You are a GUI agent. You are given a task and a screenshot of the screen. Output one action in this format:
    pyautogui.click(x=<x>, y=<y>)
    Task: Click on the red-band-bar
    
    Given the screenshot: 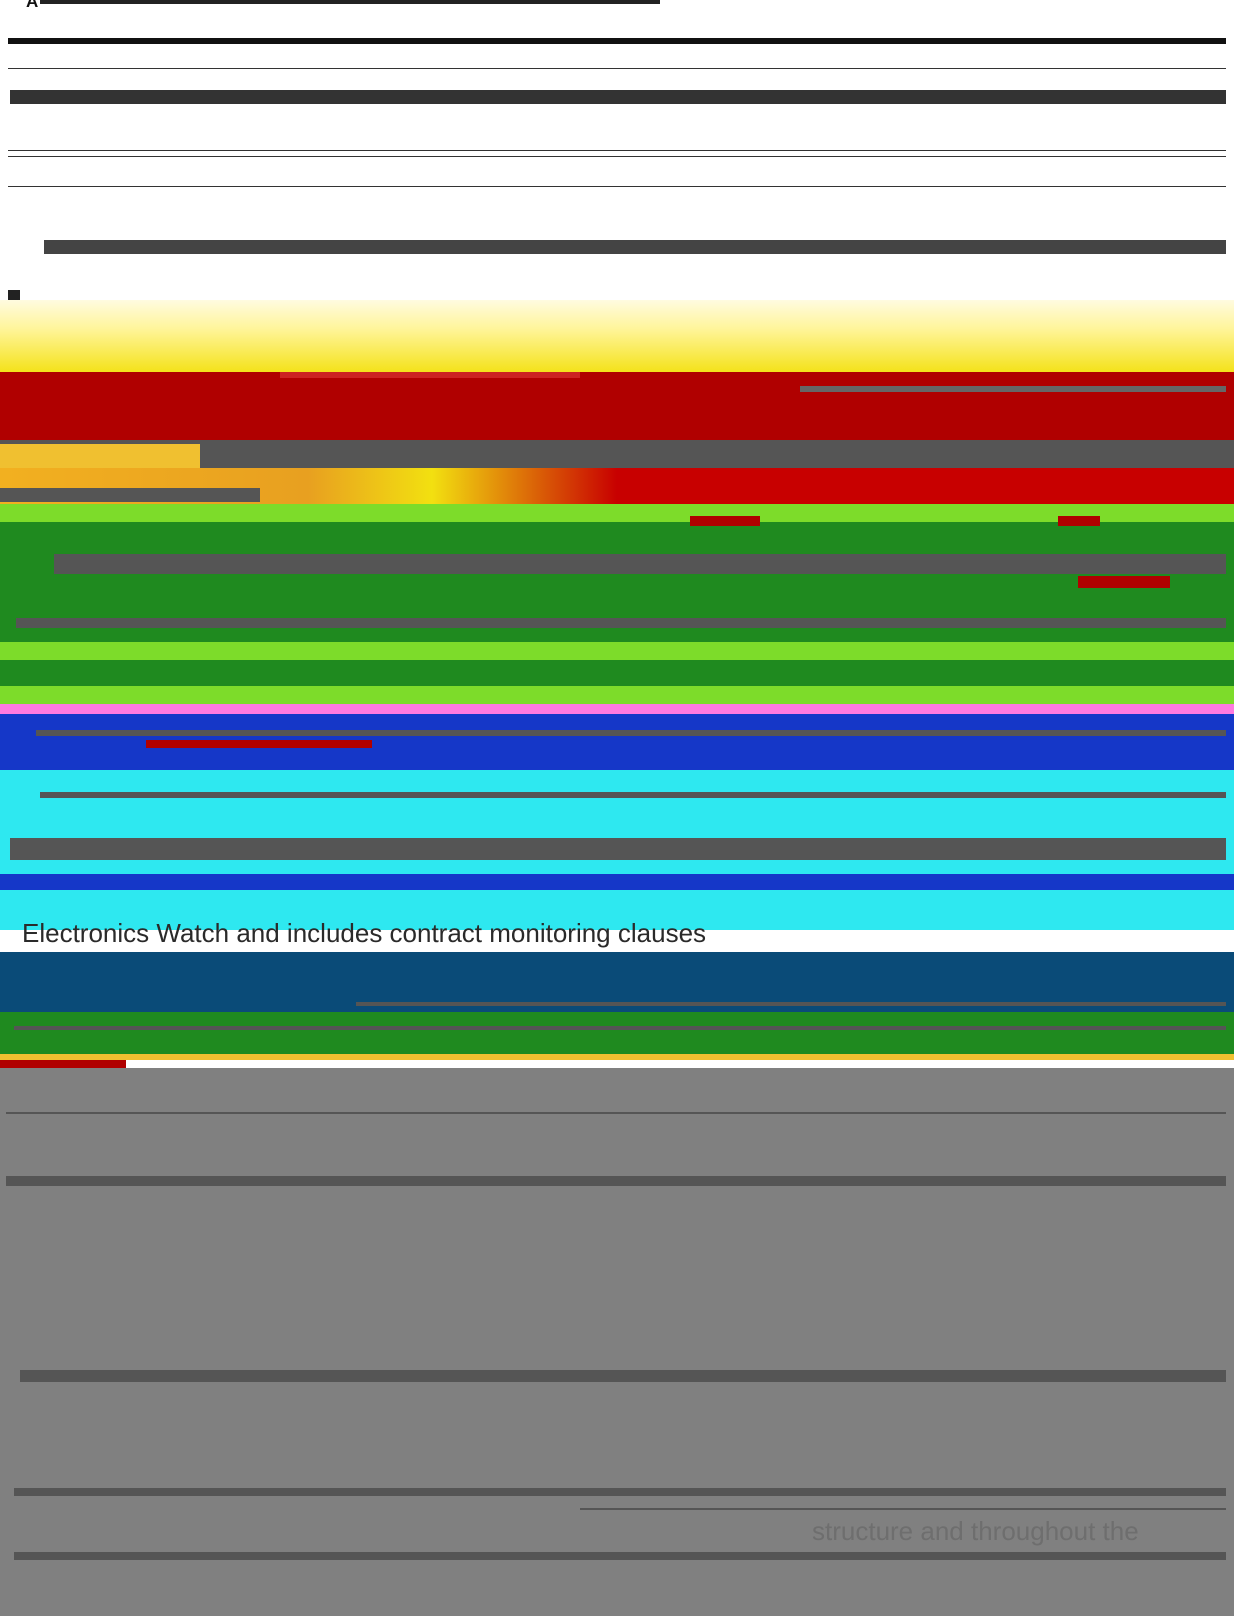 What is the action you would take?
    pyautogui.click(x=1013, y=389)
    